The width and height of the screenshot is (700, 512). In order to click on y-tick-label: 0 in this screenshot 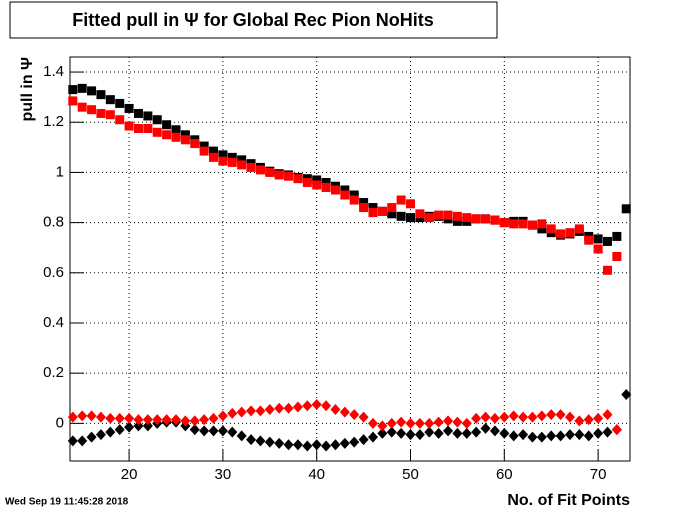, I will do `click(60, 422)`.